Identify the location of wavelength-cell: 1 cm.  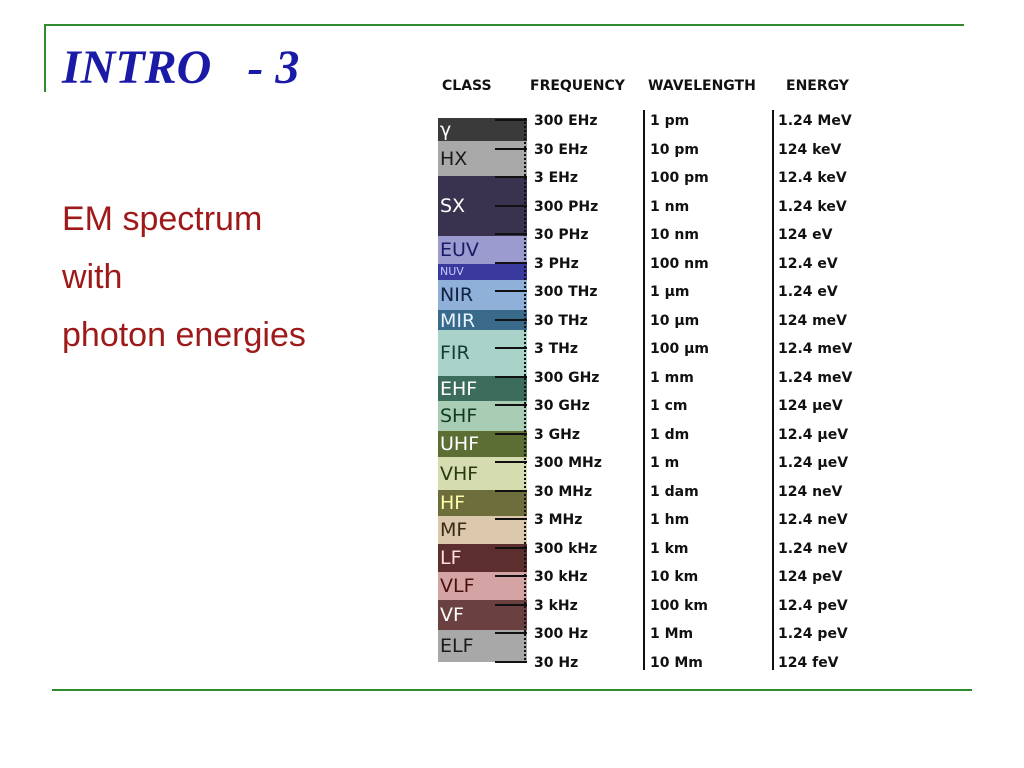
(669, 406).